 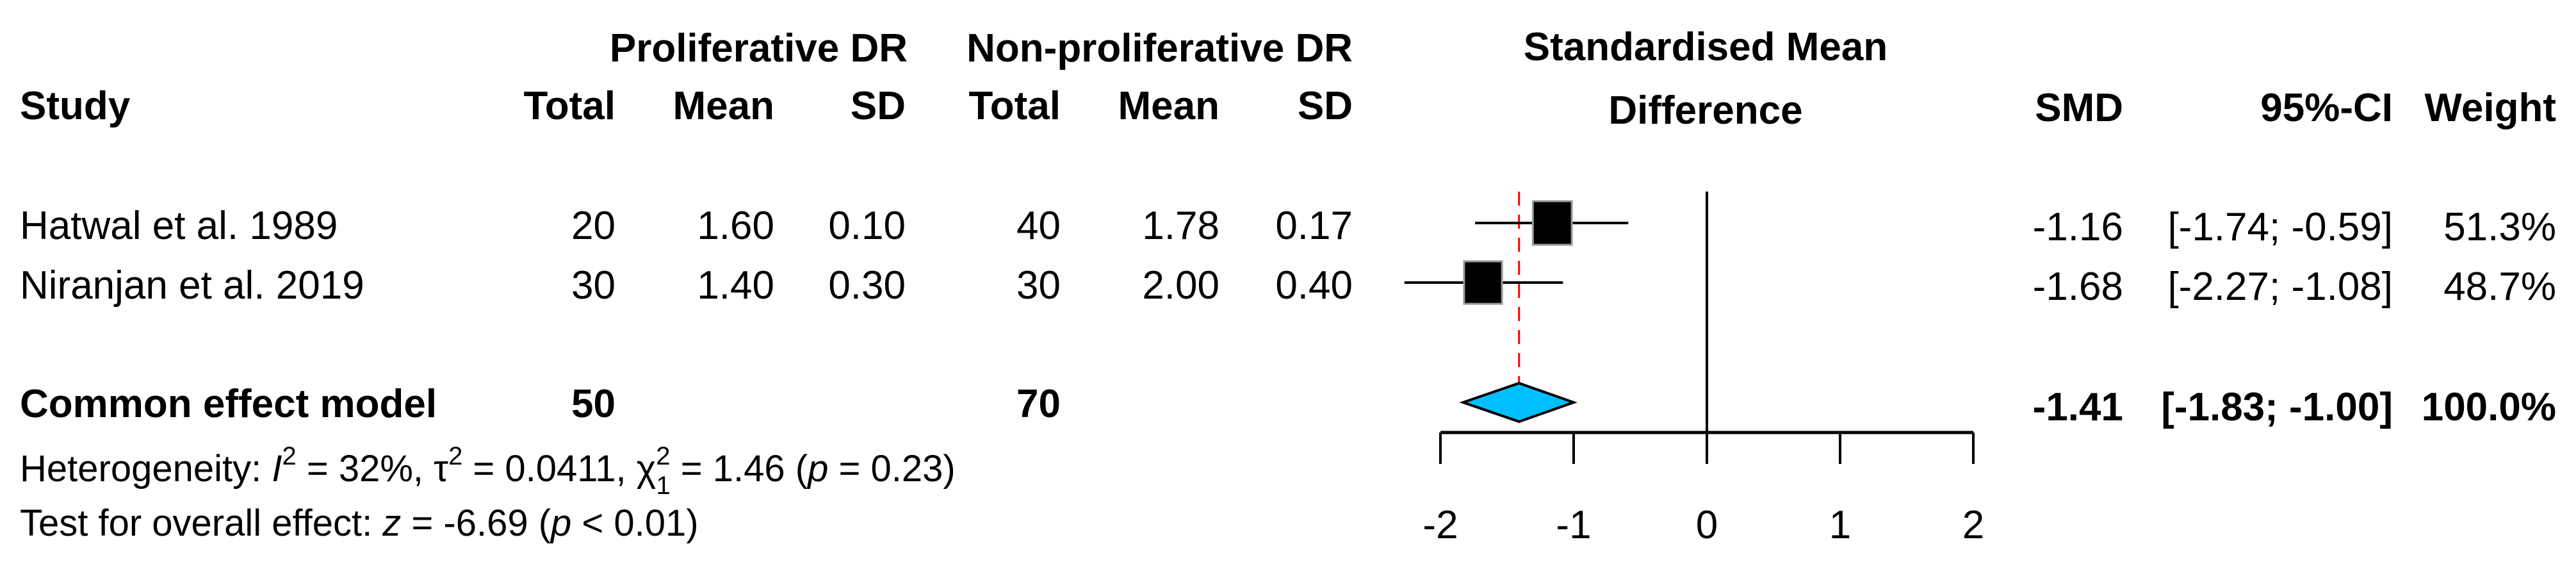 What do you see at coordinates (192, 285) in the screenshot?
I see `study-name: Niranjan et al. 2019` at bounding box center [192, 285].